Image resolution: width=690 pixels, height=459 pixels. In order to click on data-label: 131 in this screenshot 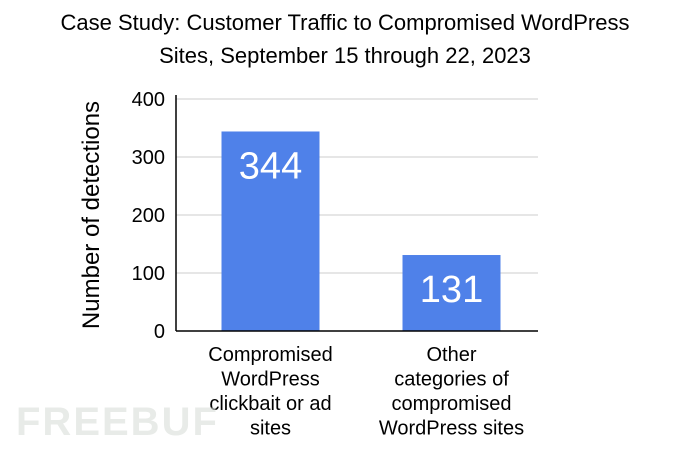, I will do `click(451, 290)`.